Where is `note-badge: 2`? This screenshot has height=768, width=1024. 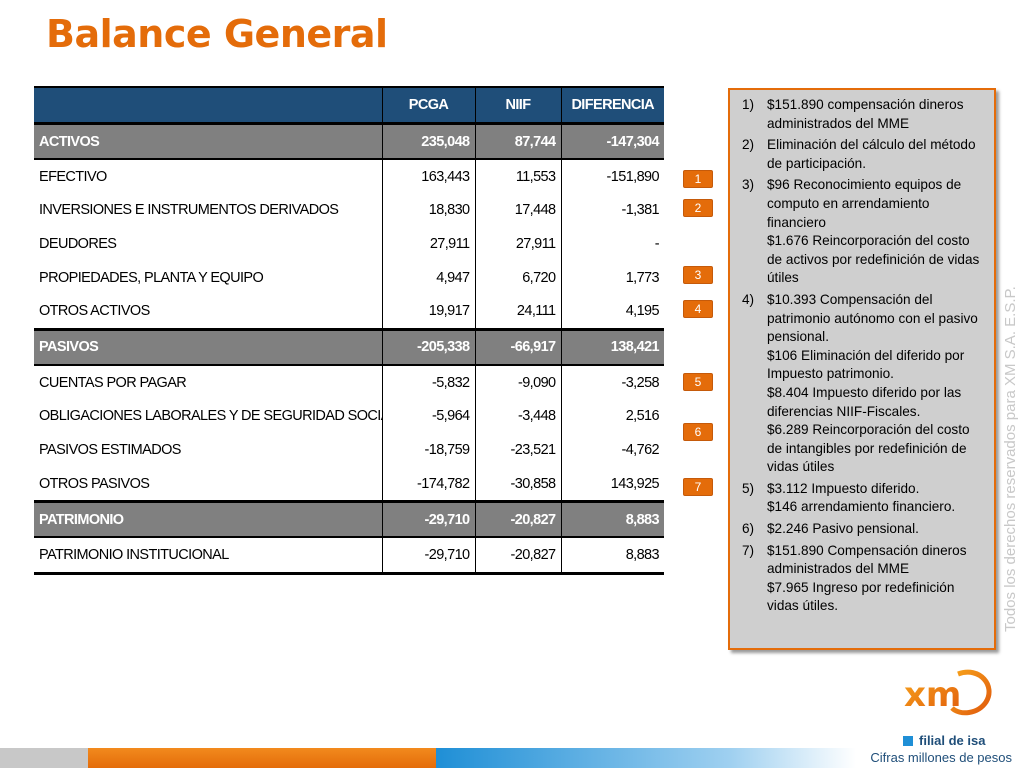 note-badge: 2 is located at coordinates (698, 208).